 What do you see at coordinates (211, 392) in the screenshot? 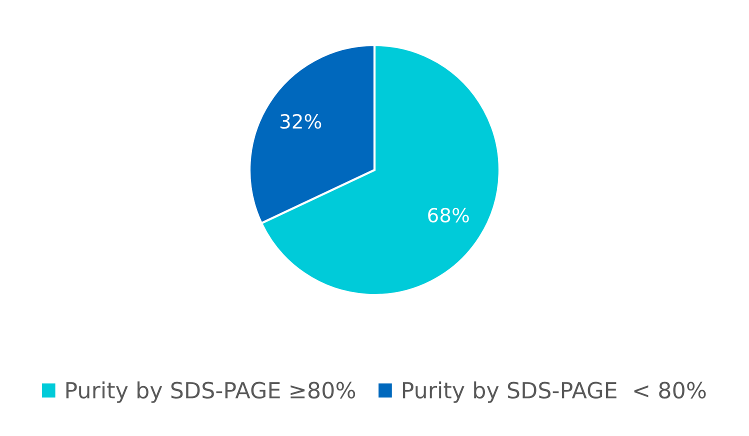
I see `legend-label: Purity by SDS-PAGE ≥80%` at bounding box center [211, 392].